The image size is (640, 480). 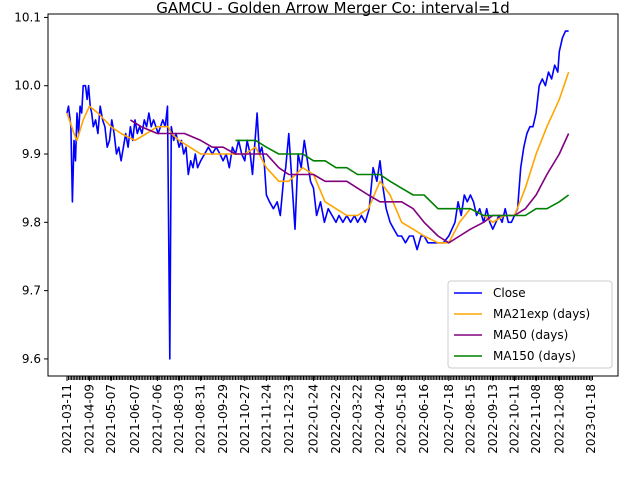 What do you see at coordinates (402, 178) in the screenshot?
I see `series-line-ma150-days` at bounding box center [402, 178].